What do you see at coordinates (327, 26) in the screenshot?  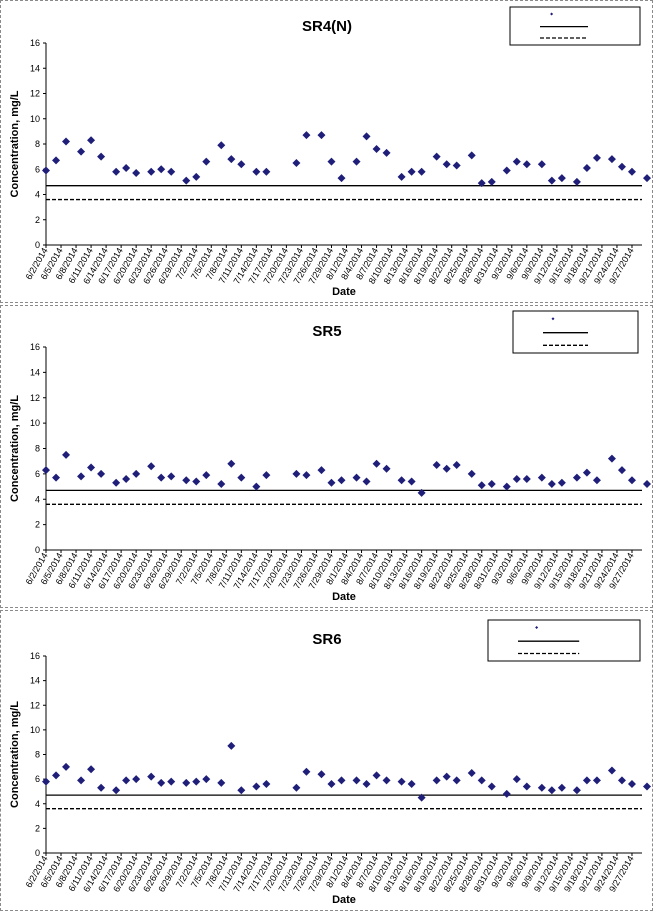 I see `chart-title: SR4(N)` at bounding box center [327, 26].